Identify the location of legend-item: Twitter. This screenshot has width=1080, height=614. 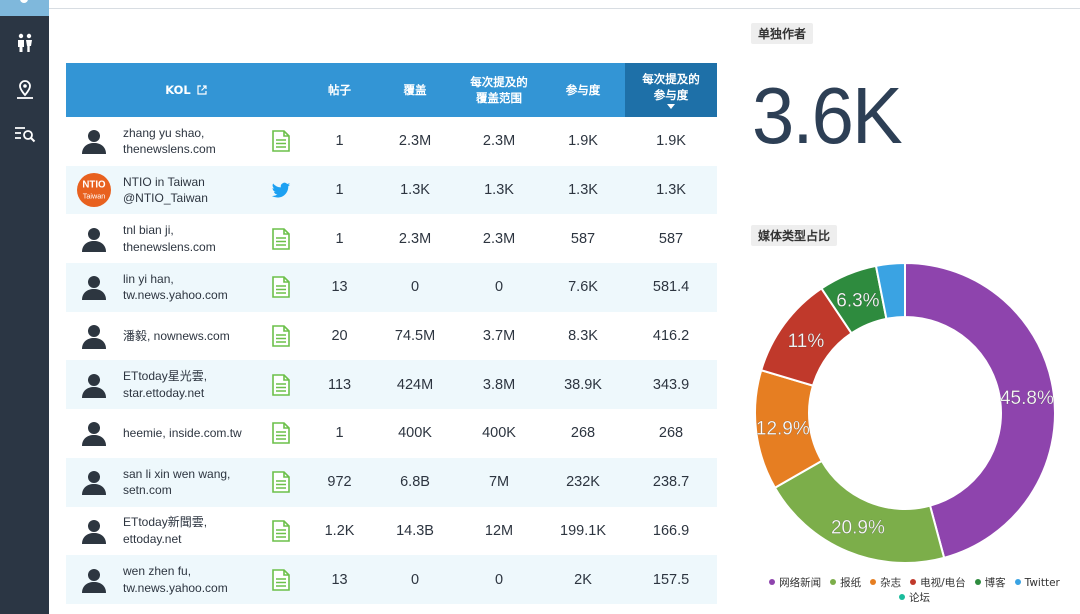
(1037, 583).